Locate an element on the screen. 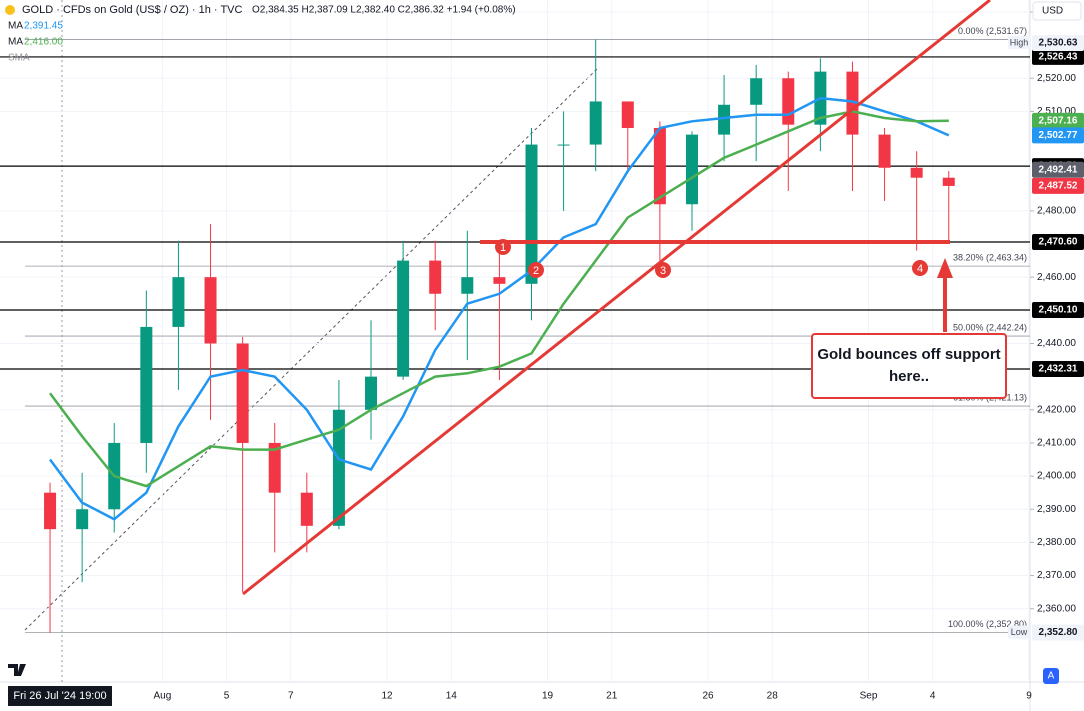 Image resolution: width=1084 pixels, height=711 pixels. x-tick-label: 28 is located at coordinates (773, 696).